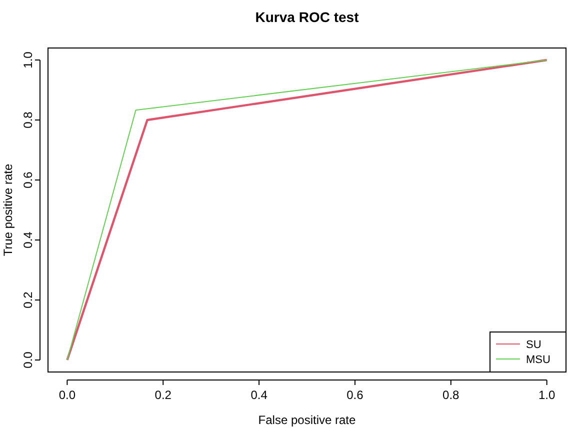 Image resolution: width=571 pixels, height=435 pixels. What do you see at coordinates (355, 395) in the screenshot?
I see `x-tick-label: 0.6` at bounding box center [355, 395].